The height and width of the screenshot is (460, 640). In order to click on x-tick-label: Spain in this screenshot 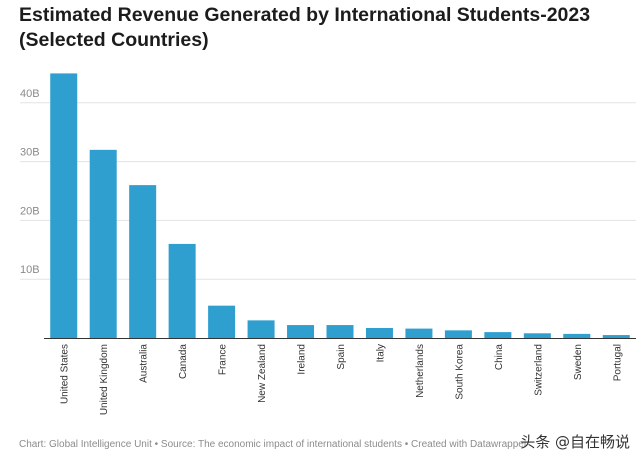, I will do `click(341, 357)`.